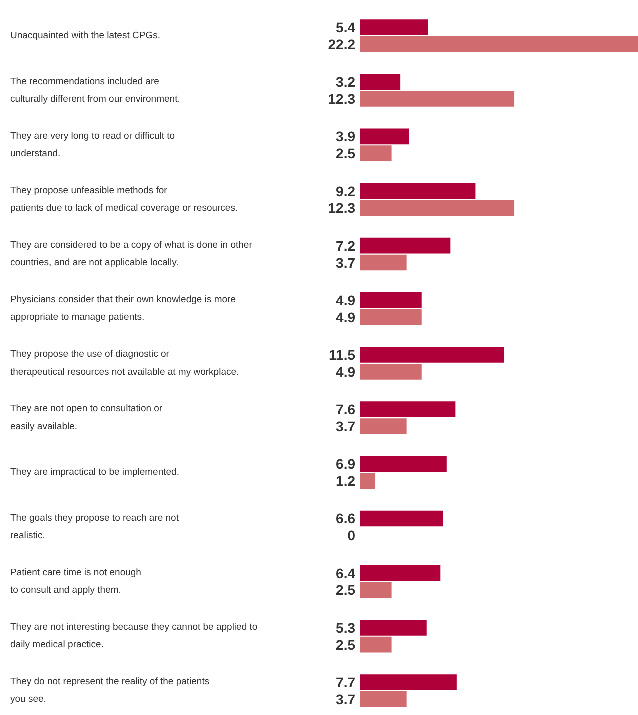 The width and height of the screenshot is (638, 715). I want to click on data-label: 5.4, so click(346, 28).